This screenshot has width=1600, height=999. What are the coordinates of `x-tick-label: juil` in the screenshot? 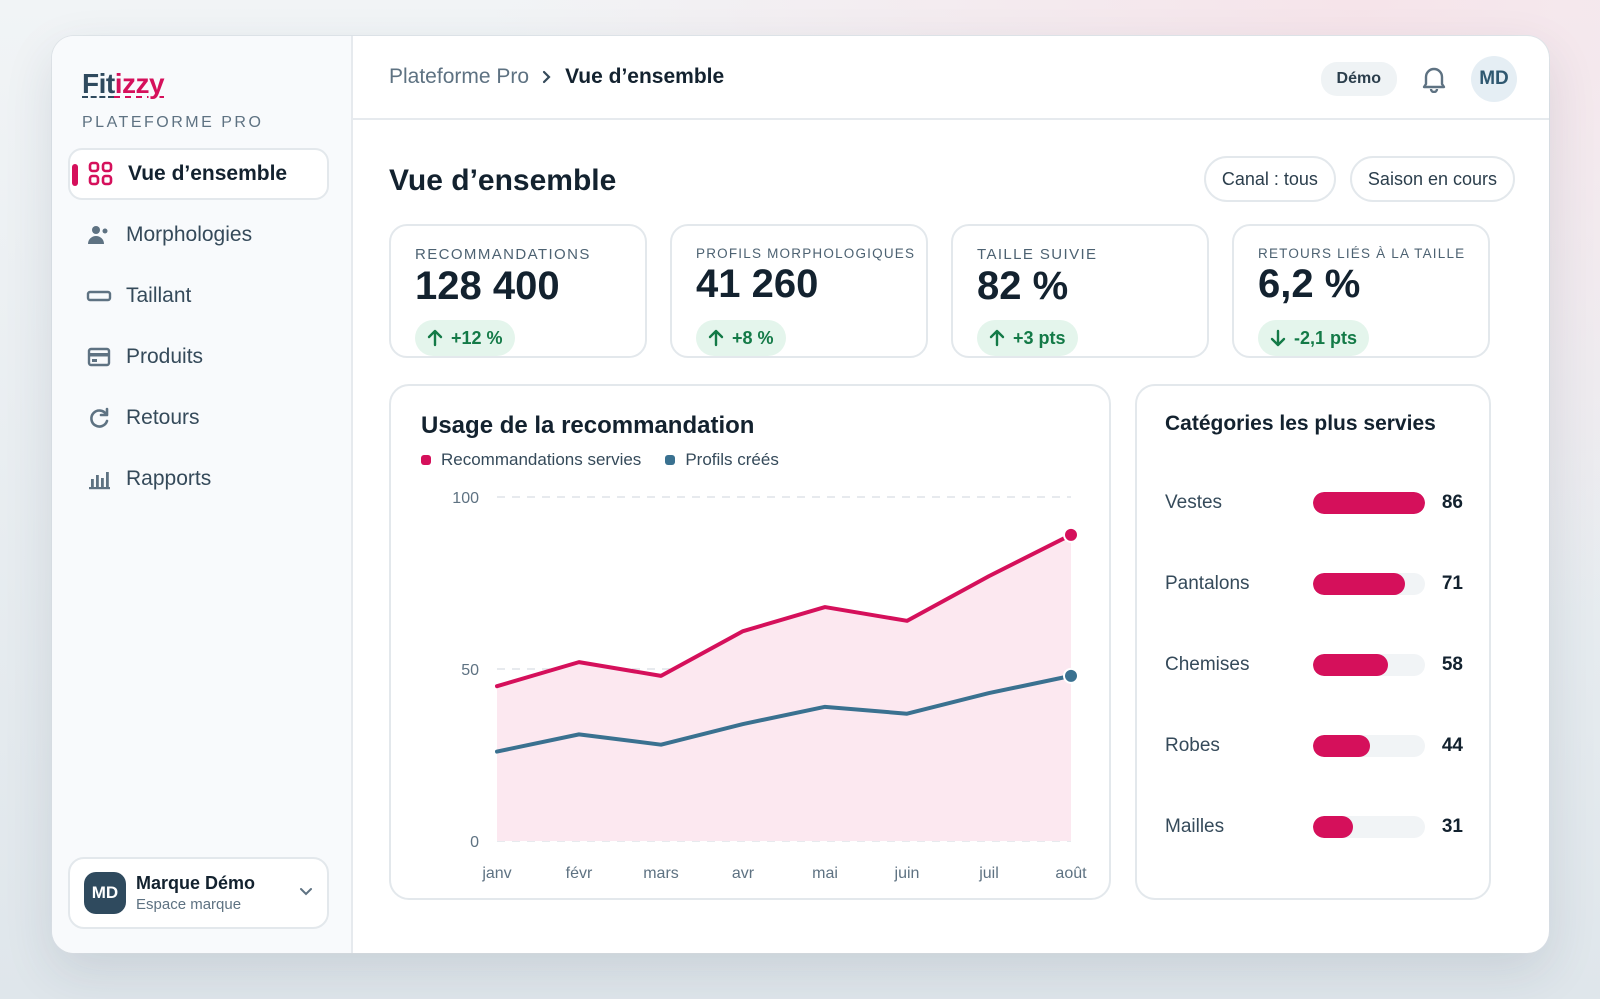 It's located at (988, 873).